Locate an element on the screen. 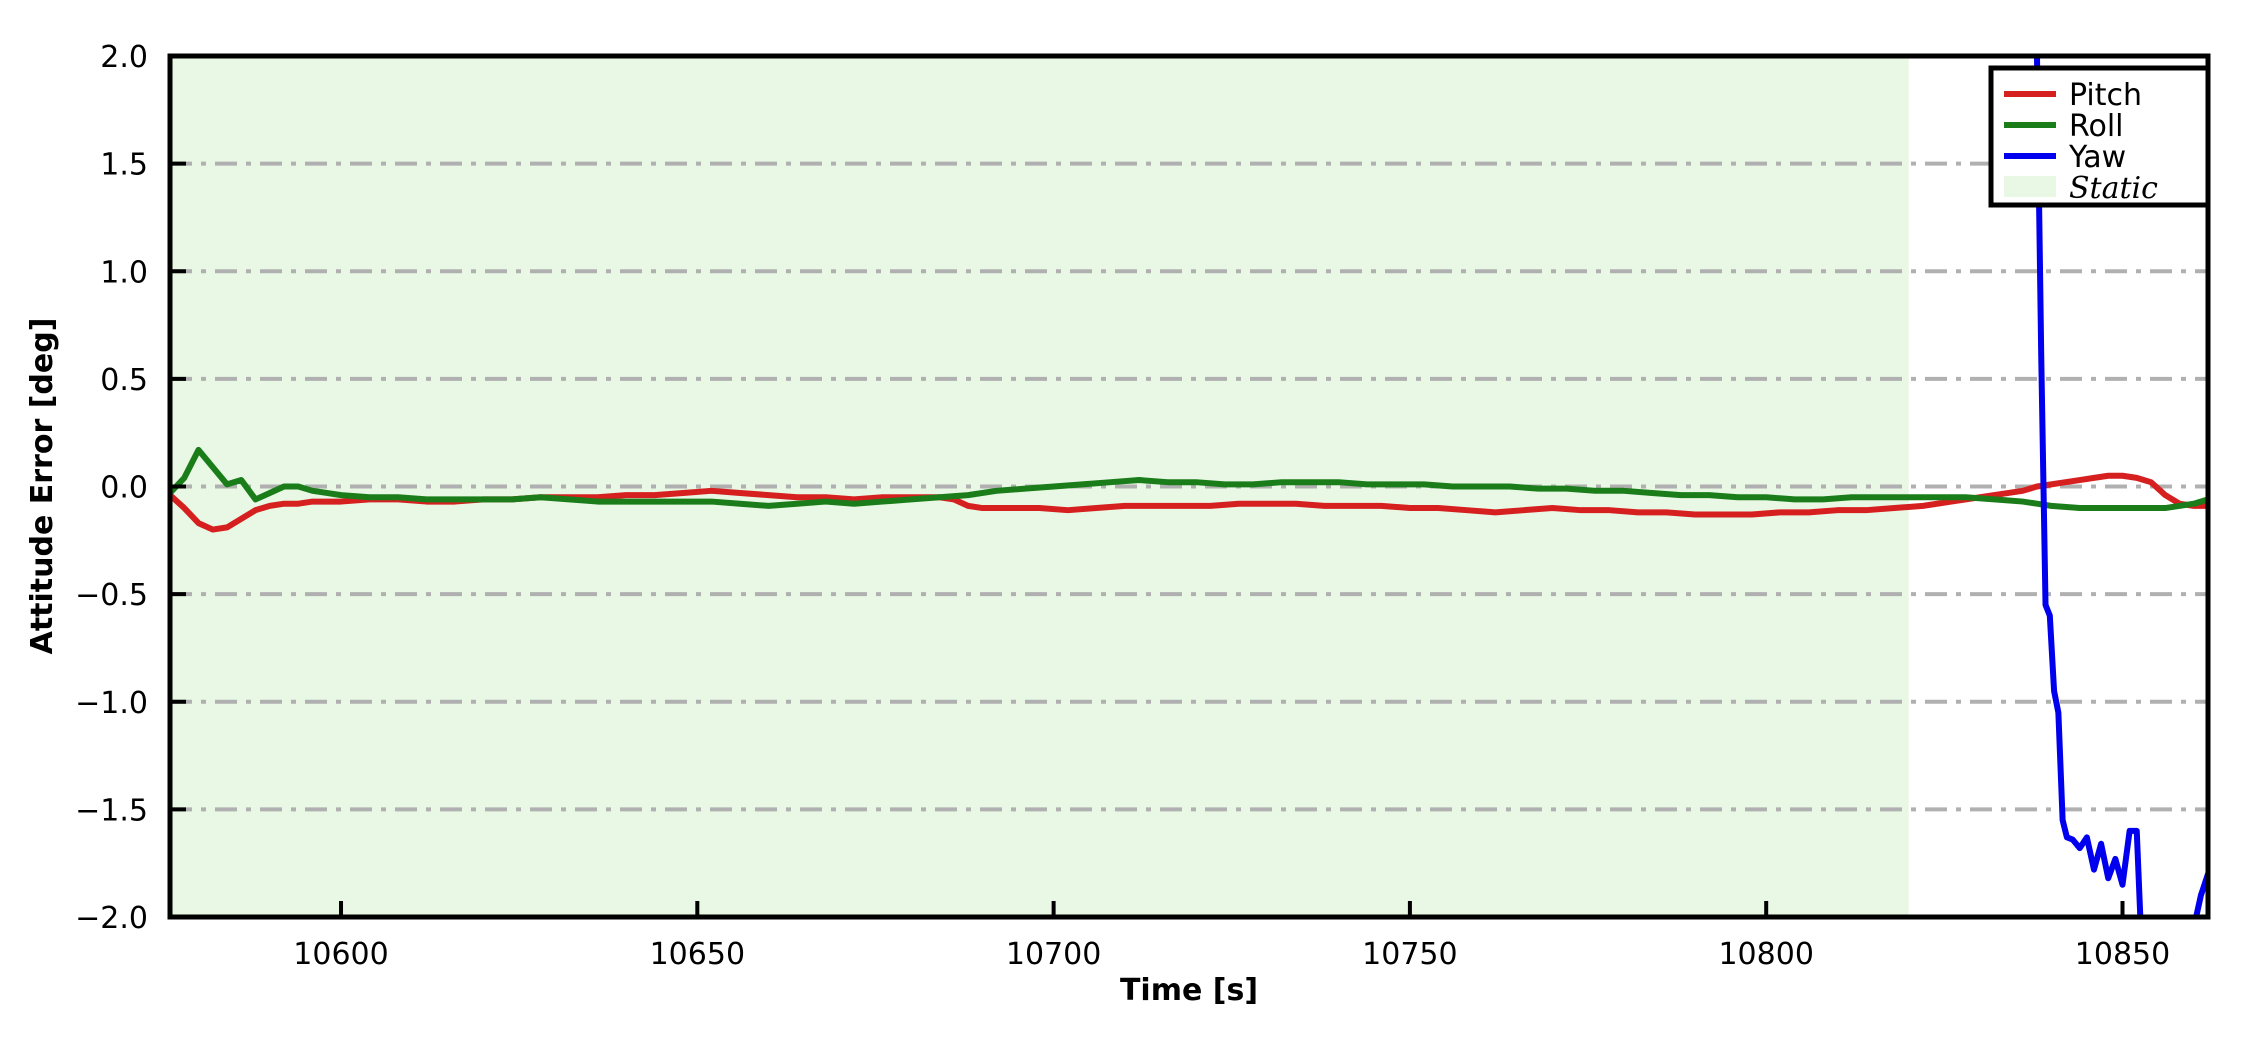 Image resolution: width=2250 pixels, height=1050 pixels. y-tick-label: −1.0 is located at coordinates (111, 703).